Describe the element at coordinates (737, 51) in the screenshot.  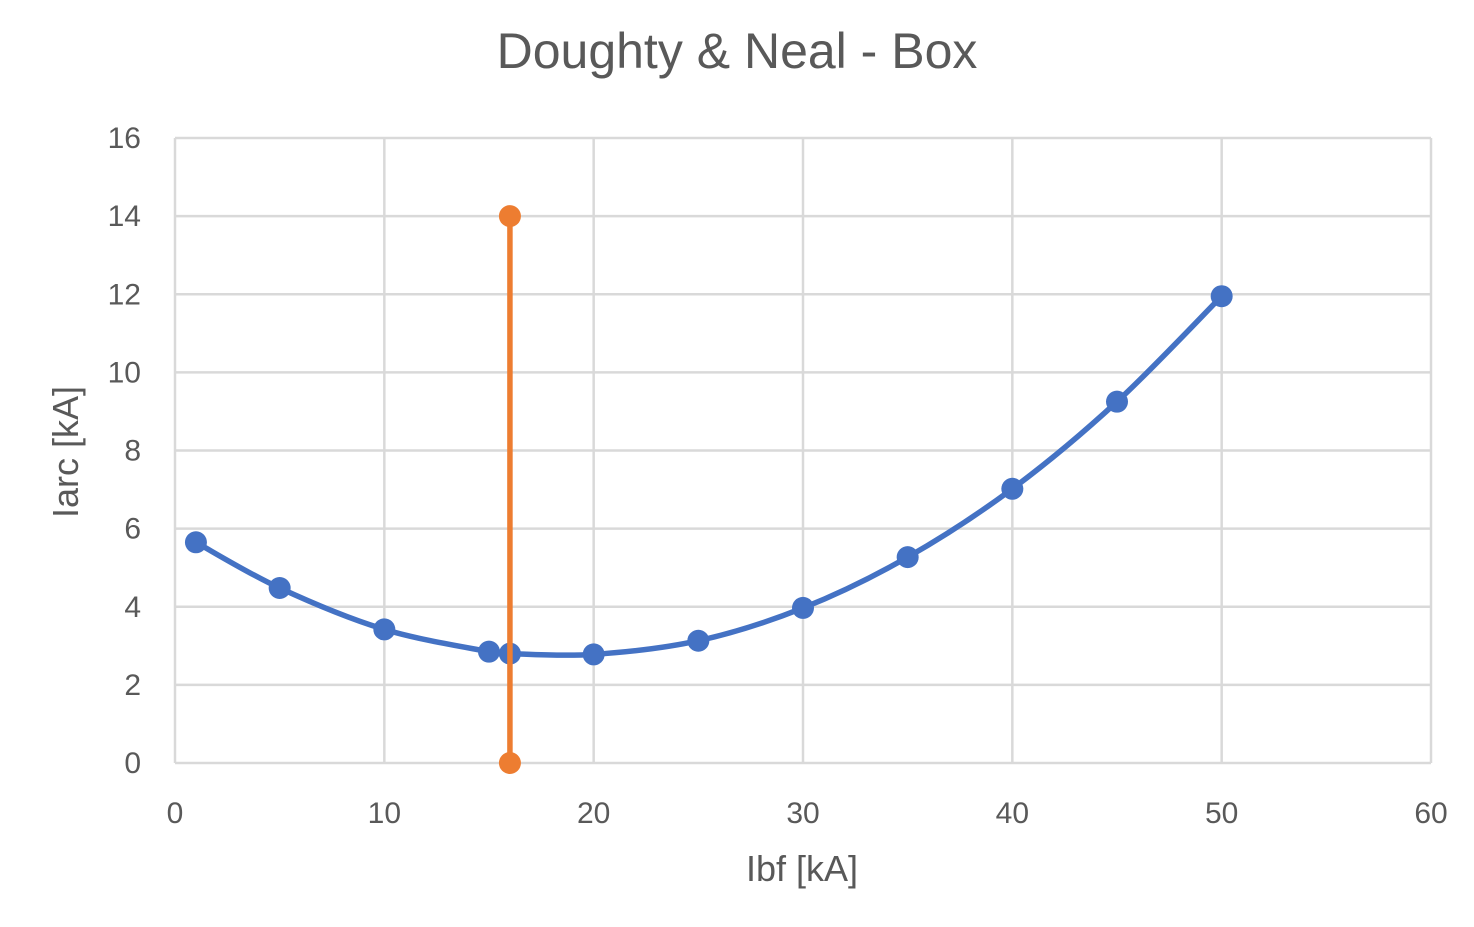
I see `chart-title: Doughty & Neal - Box` at that location.